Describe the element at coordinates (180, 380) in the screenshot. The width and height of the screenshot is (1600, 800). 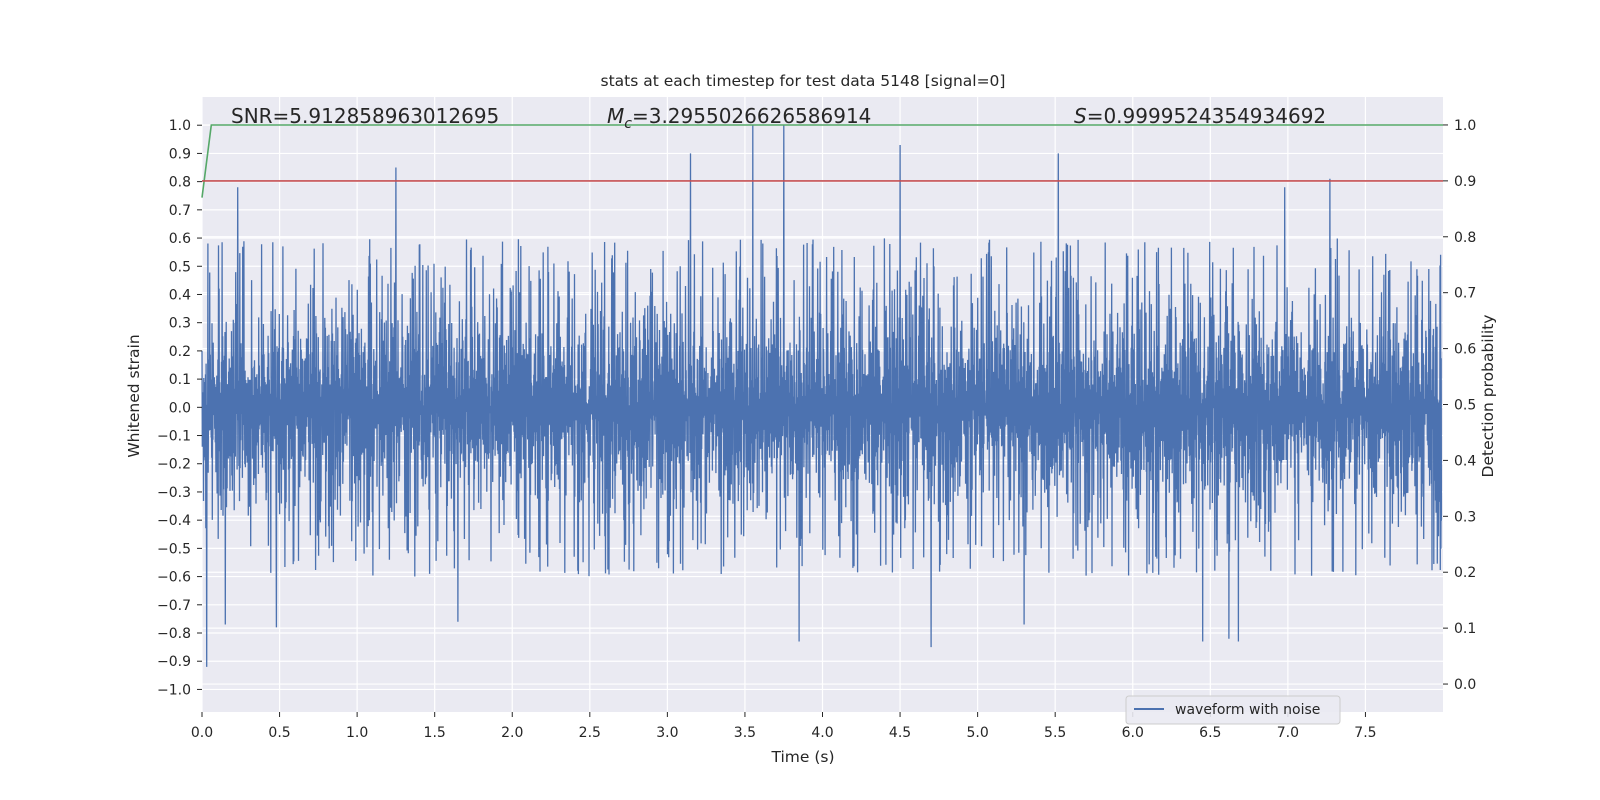
I see `y-tick-label: 0.1` at that location.